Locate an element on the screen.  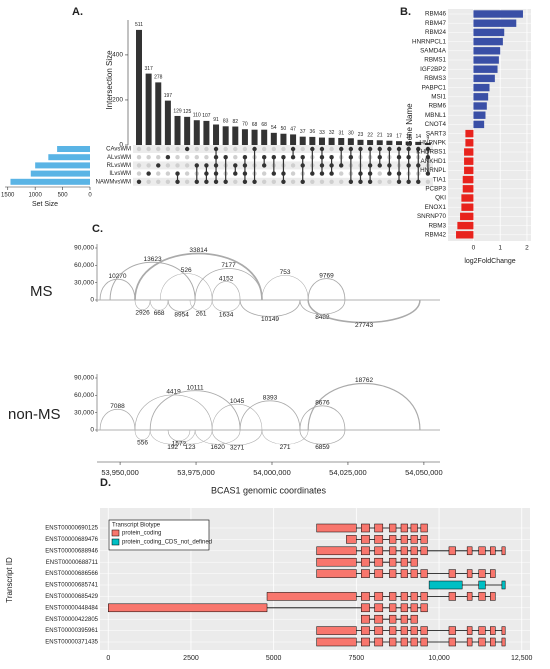
x-axis-title: log2FoldChange is located at coordinates (489, 261).